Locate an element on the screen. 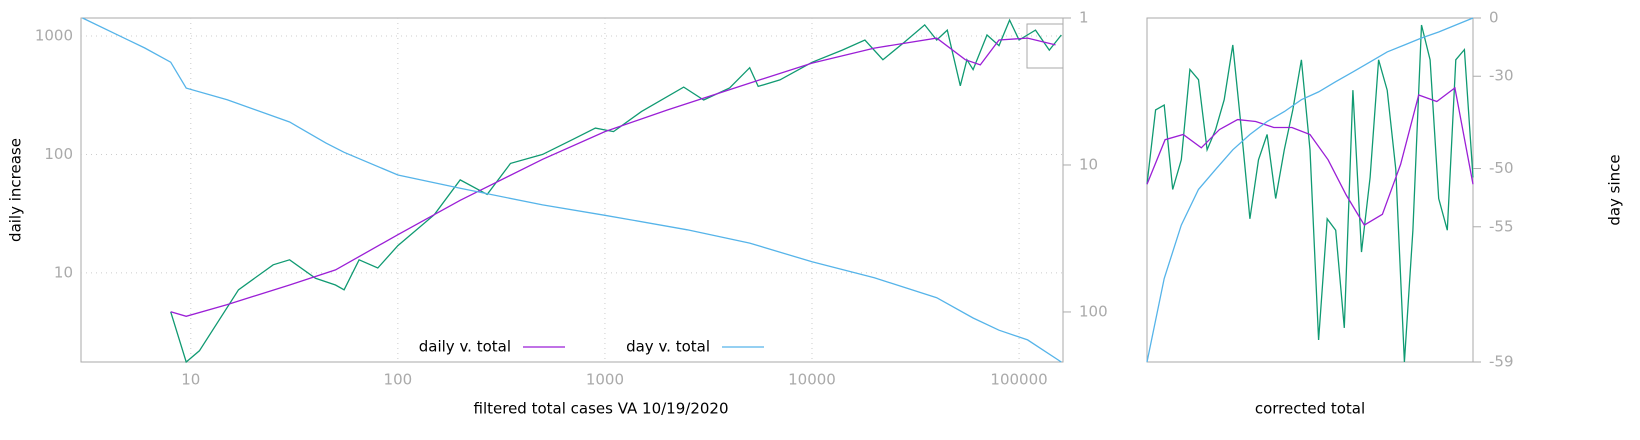  series-line is located at coordinates (1310, 156).